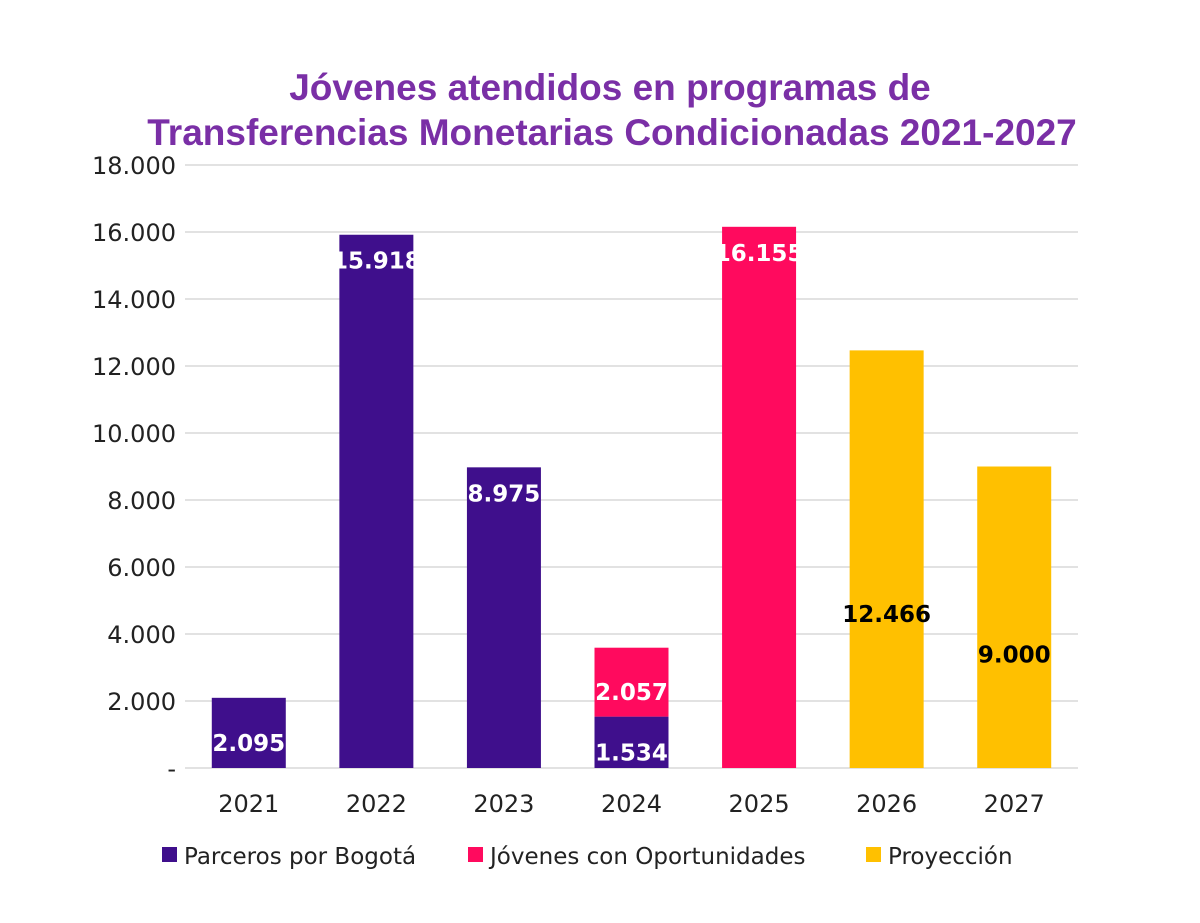  What do you see at coordinates (503, 804) in the screenshot?
I see `x-category-label: 2023` at bounding box center [503, 804].